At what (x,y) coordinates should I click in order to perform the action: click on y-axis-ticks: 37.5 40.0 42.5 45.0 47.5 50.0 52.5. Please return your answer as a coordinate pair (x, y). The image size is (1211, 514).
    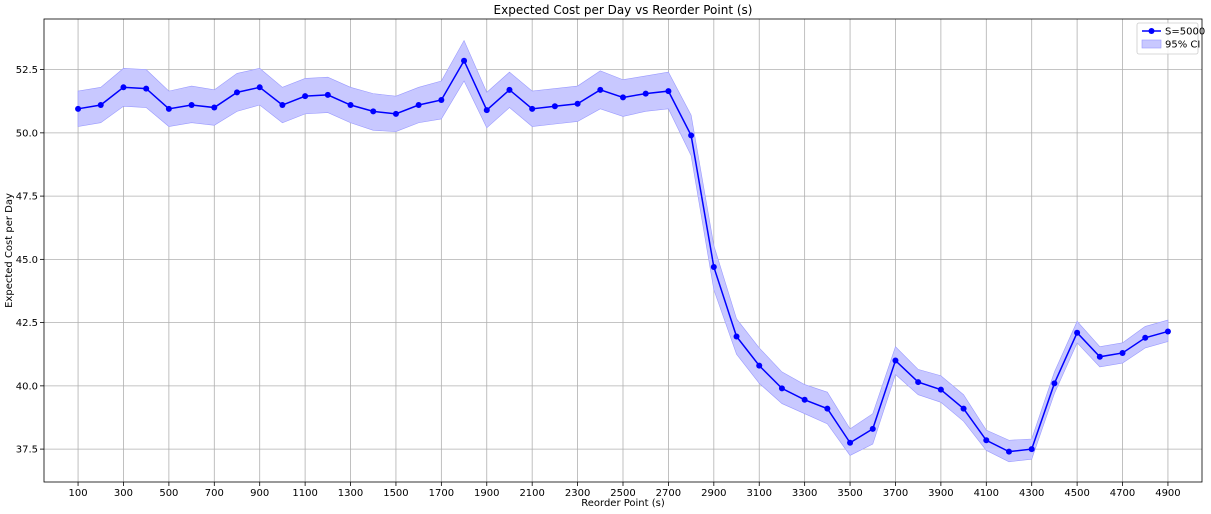
    Looking at the image, I should click on (30, 260).